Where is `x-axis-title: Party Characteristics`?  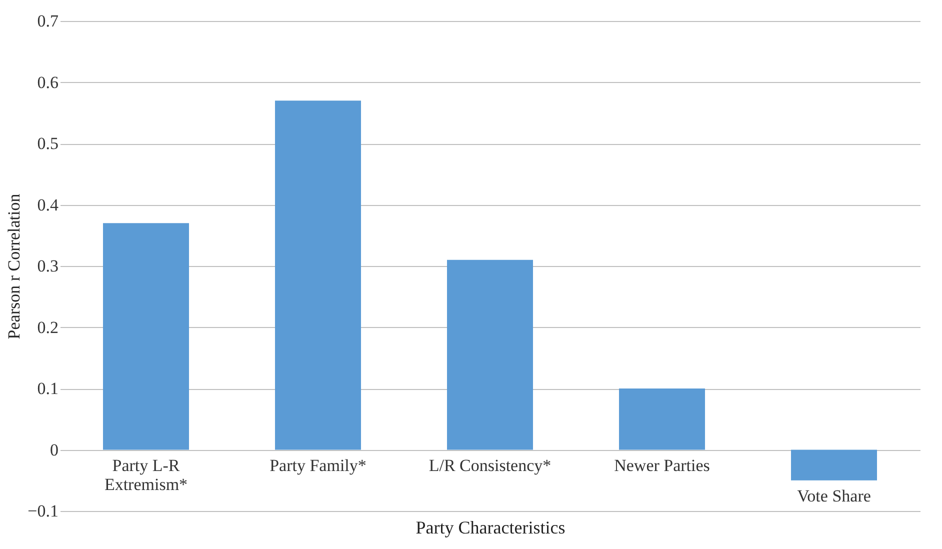 x-axis-title: Party Characteristics is located at coordinates (491, 528).